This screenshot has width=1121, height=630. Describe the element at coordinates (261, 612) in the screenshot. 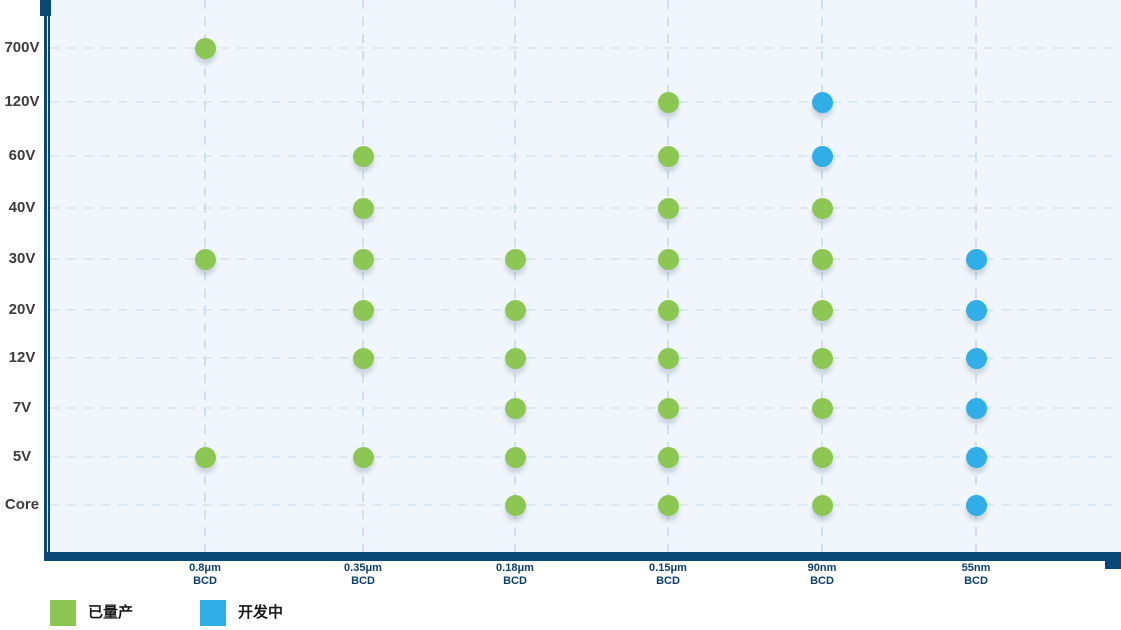

I see `legend-label-in-development: 开发中` at that location.